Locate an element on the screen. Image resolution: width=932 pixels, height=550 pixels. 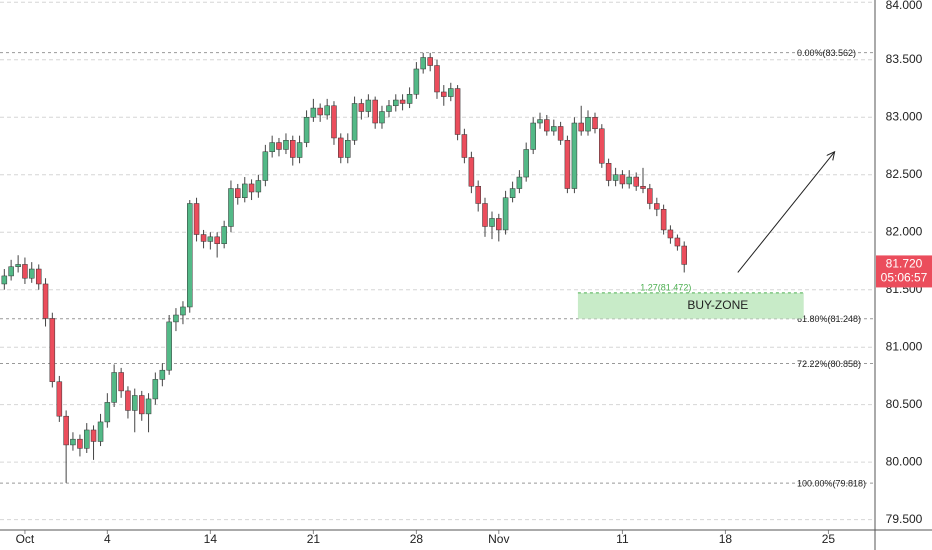
x-tick-label: 28 is located at coordinates (417, 539).